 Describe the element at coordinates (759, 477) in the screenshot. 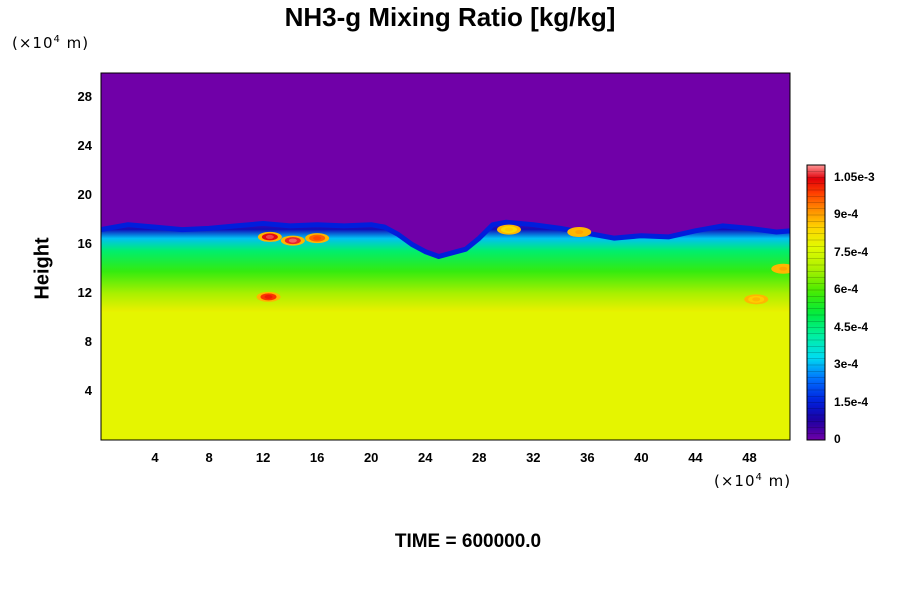

I see `x-unit-exponent: 4` at that location.